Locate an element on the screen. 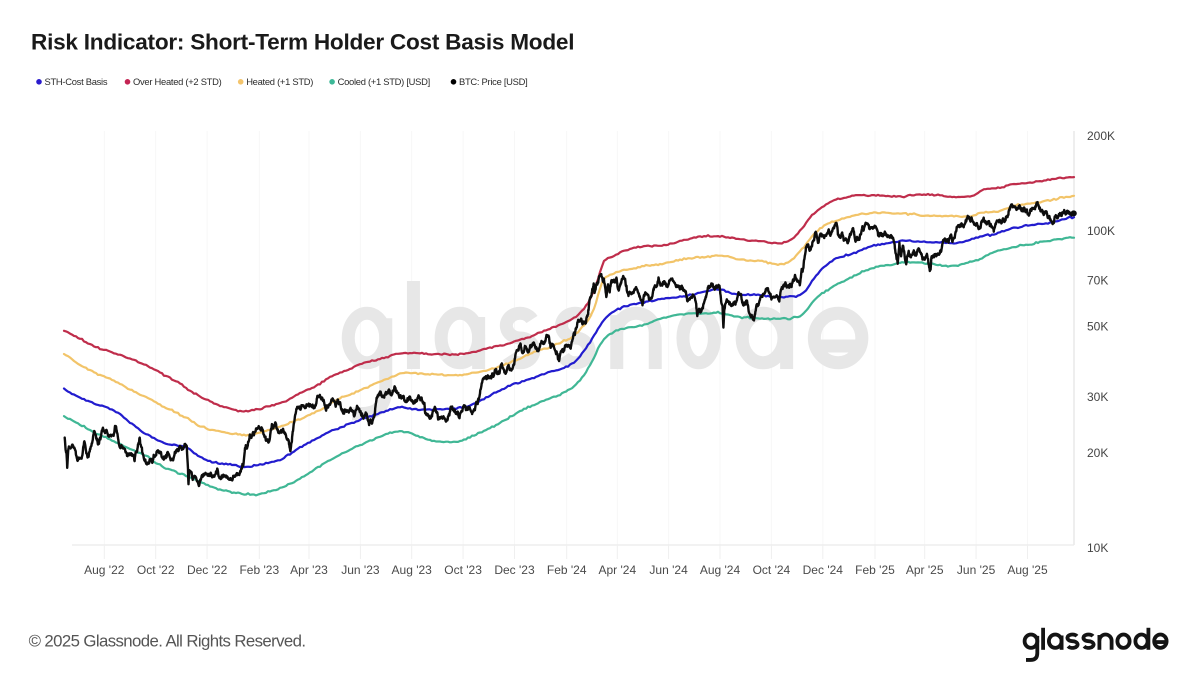 The height and width of the screenshot is (675, 1200). svg-text: Aug '25 is located at coordinates (1027, 570).